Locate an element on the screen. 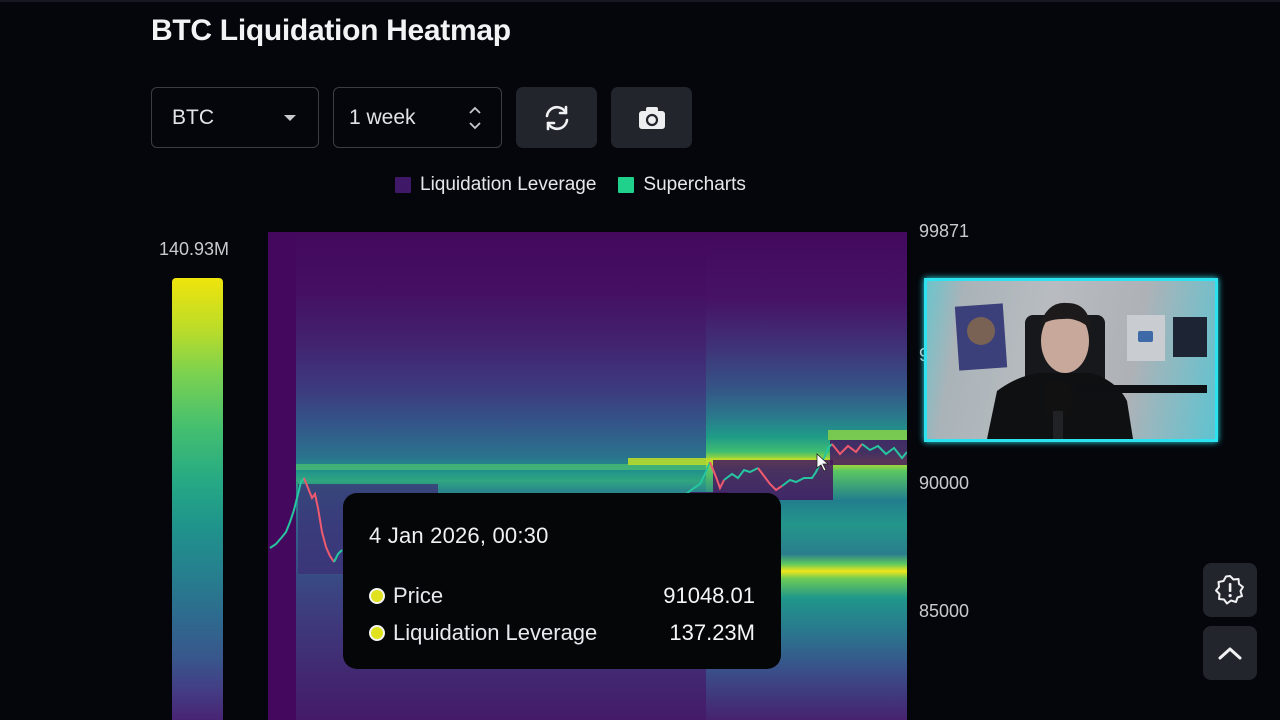  y-axis-label: 90000 is located at coordinates (944, 483).